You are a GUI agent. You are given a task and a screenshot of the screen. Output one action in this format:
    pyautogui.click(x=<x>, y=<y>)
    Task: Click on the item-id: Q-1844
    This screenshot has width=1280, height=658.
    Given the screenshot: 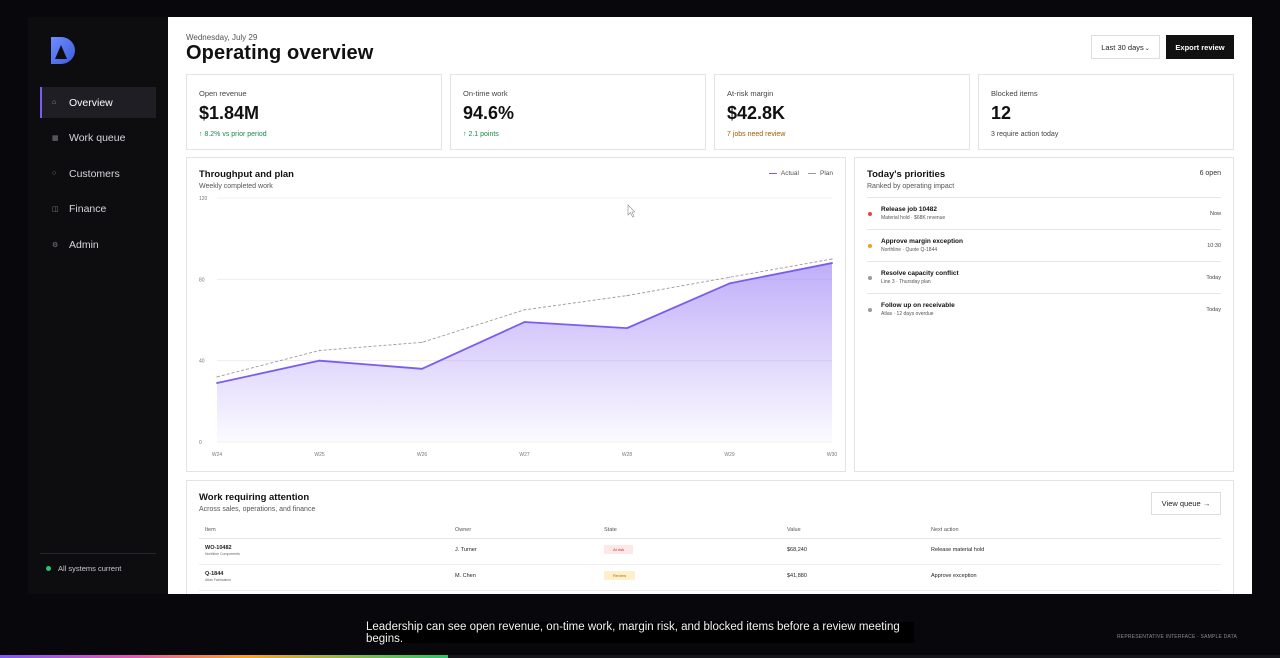 What is the action you would take?
    pyautogui.click(x=214, y=574)
    